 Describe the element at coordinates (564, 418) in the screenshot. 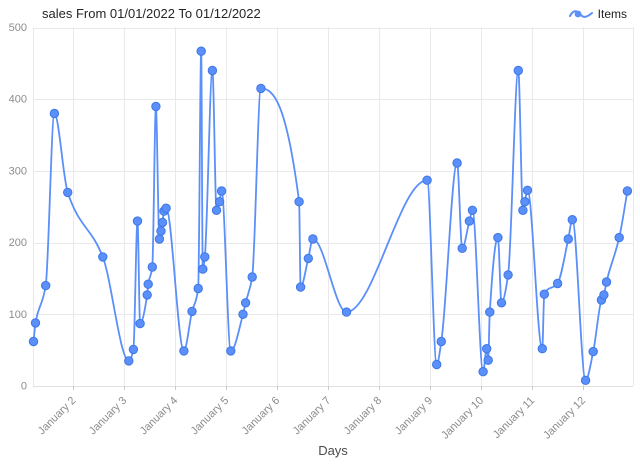

I see `x-axis-tick-label: January 12` at that location.